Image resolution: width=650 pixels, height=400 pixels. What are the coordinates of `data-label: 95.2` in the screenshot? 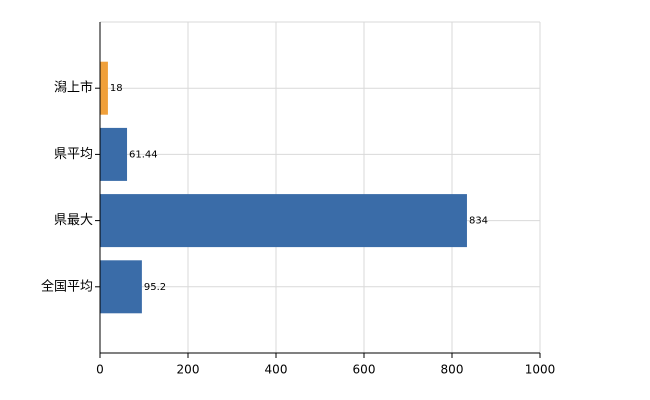 It's located at (155, 287).